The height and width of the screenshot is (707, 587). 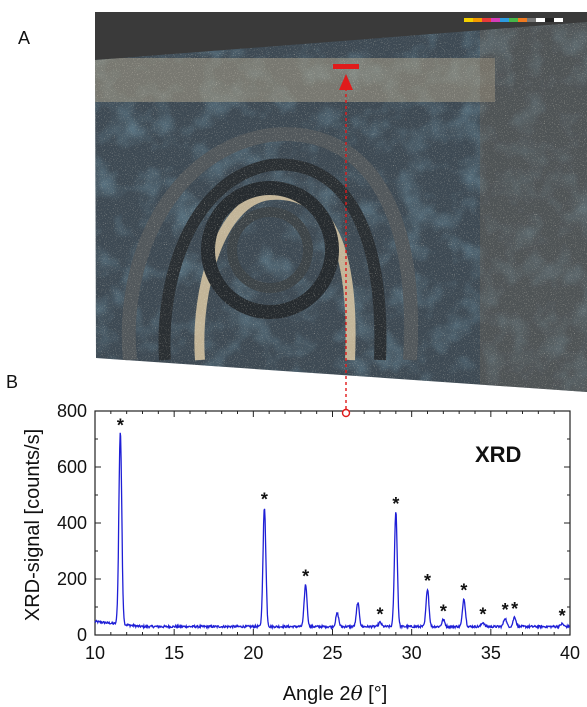 I want to click on sample-marker, so click(x=346, y=66).